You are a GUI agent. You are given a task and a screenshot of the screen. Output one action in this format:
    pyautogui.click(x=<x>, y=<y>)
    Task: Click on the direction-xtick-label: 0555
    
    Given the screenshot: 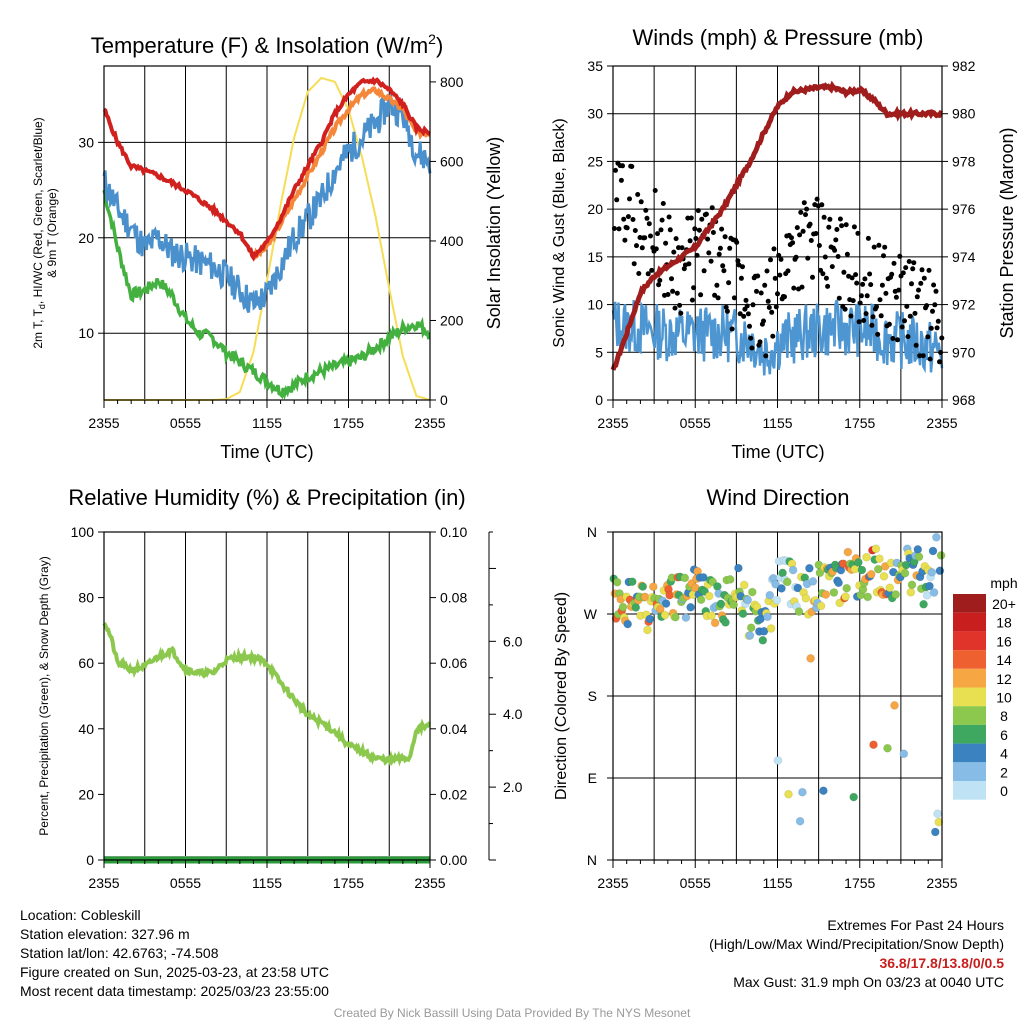 What is the action you would take?
    pyautogui.click(x=695, y=883)
    